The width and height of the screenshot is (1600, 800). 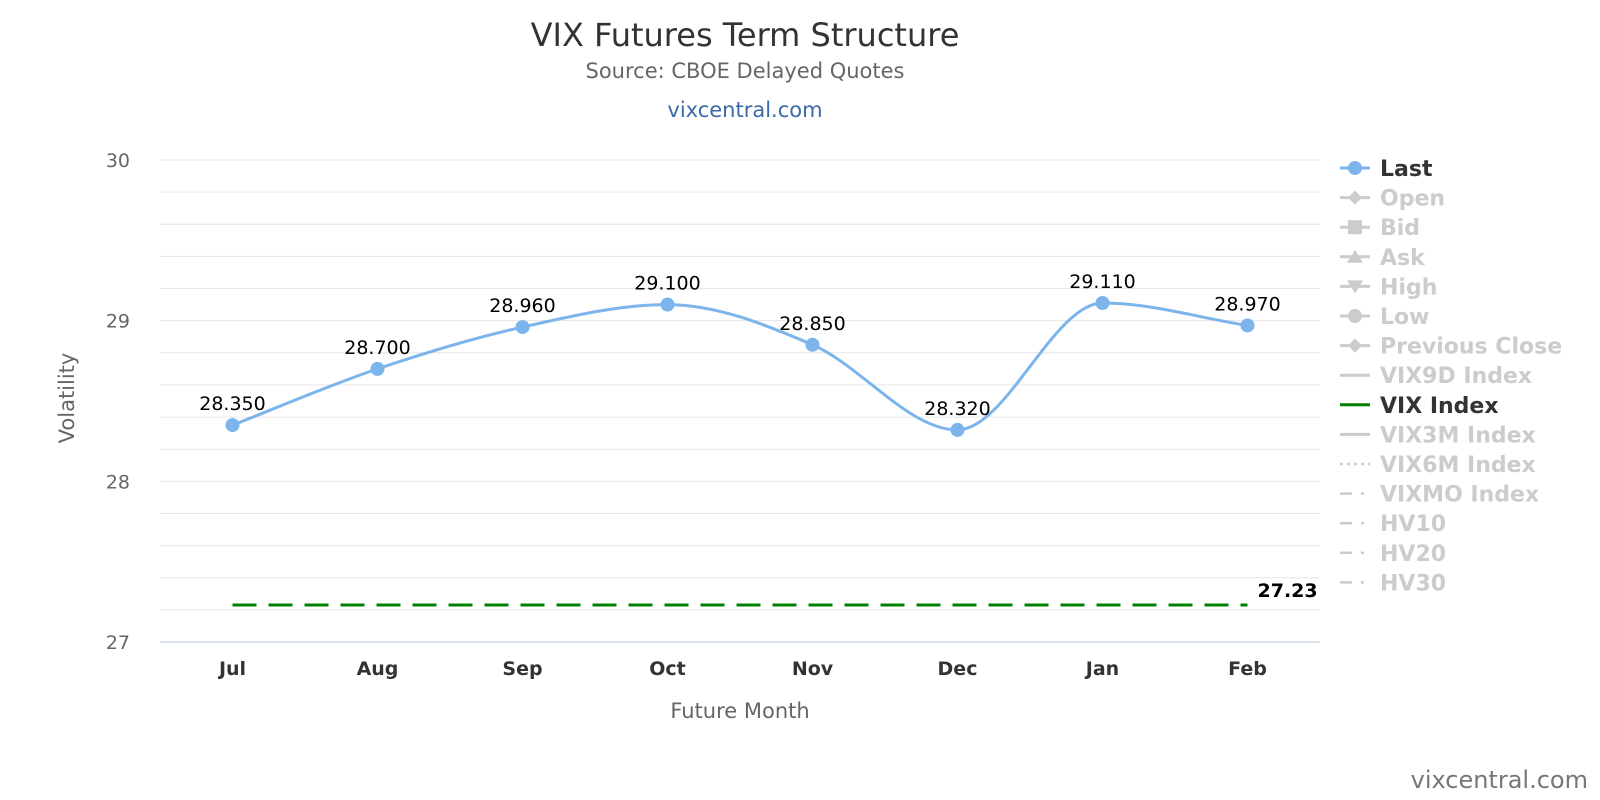 What do you see at coordinates (1406, 169) in the screenshot?
I see `legend-label: Last` at bounding box center [1406, 169].